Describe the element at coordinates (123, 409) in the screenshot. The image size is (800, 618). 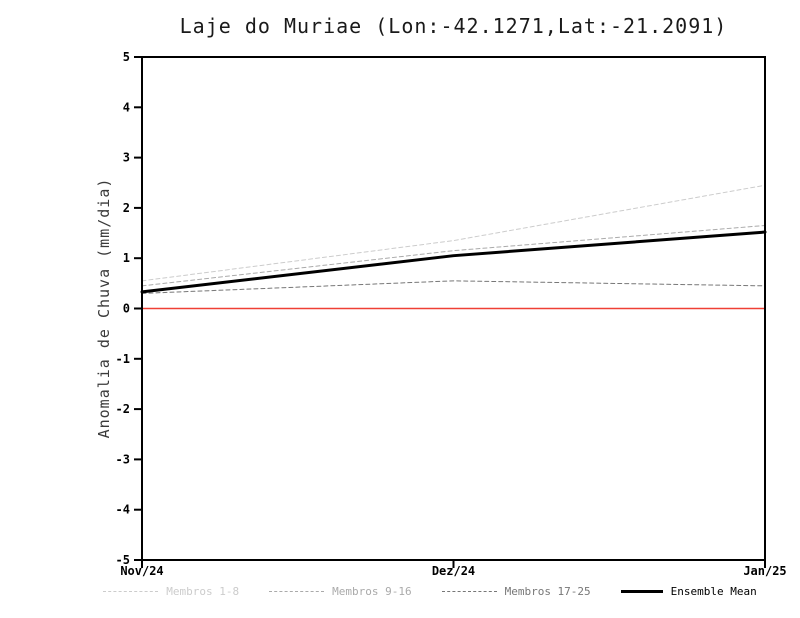
I see `y-tick-label: -2` at that location.